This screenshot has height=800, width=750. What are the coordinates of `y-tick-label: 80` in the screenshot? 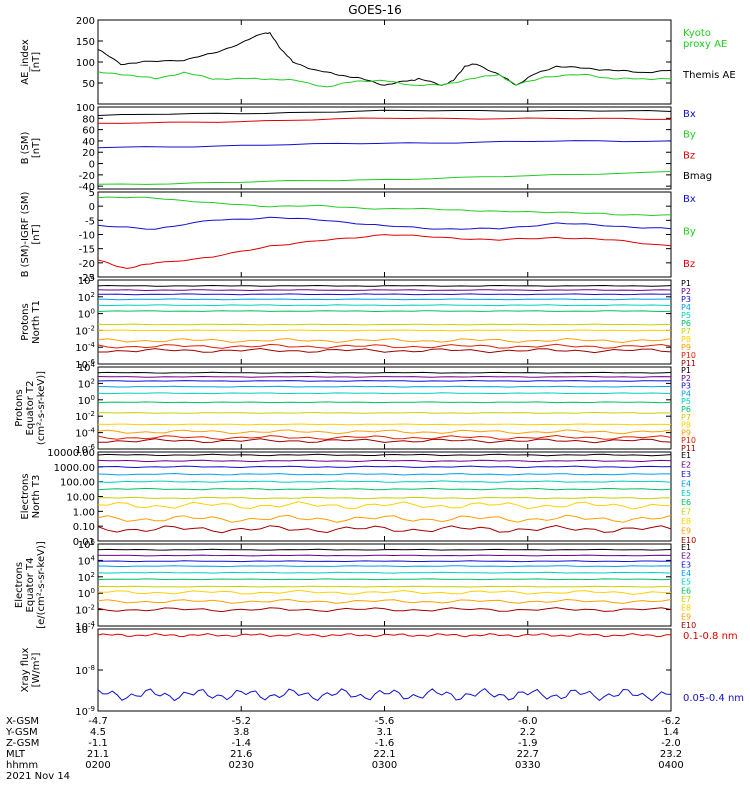 It's located at (88, 119).